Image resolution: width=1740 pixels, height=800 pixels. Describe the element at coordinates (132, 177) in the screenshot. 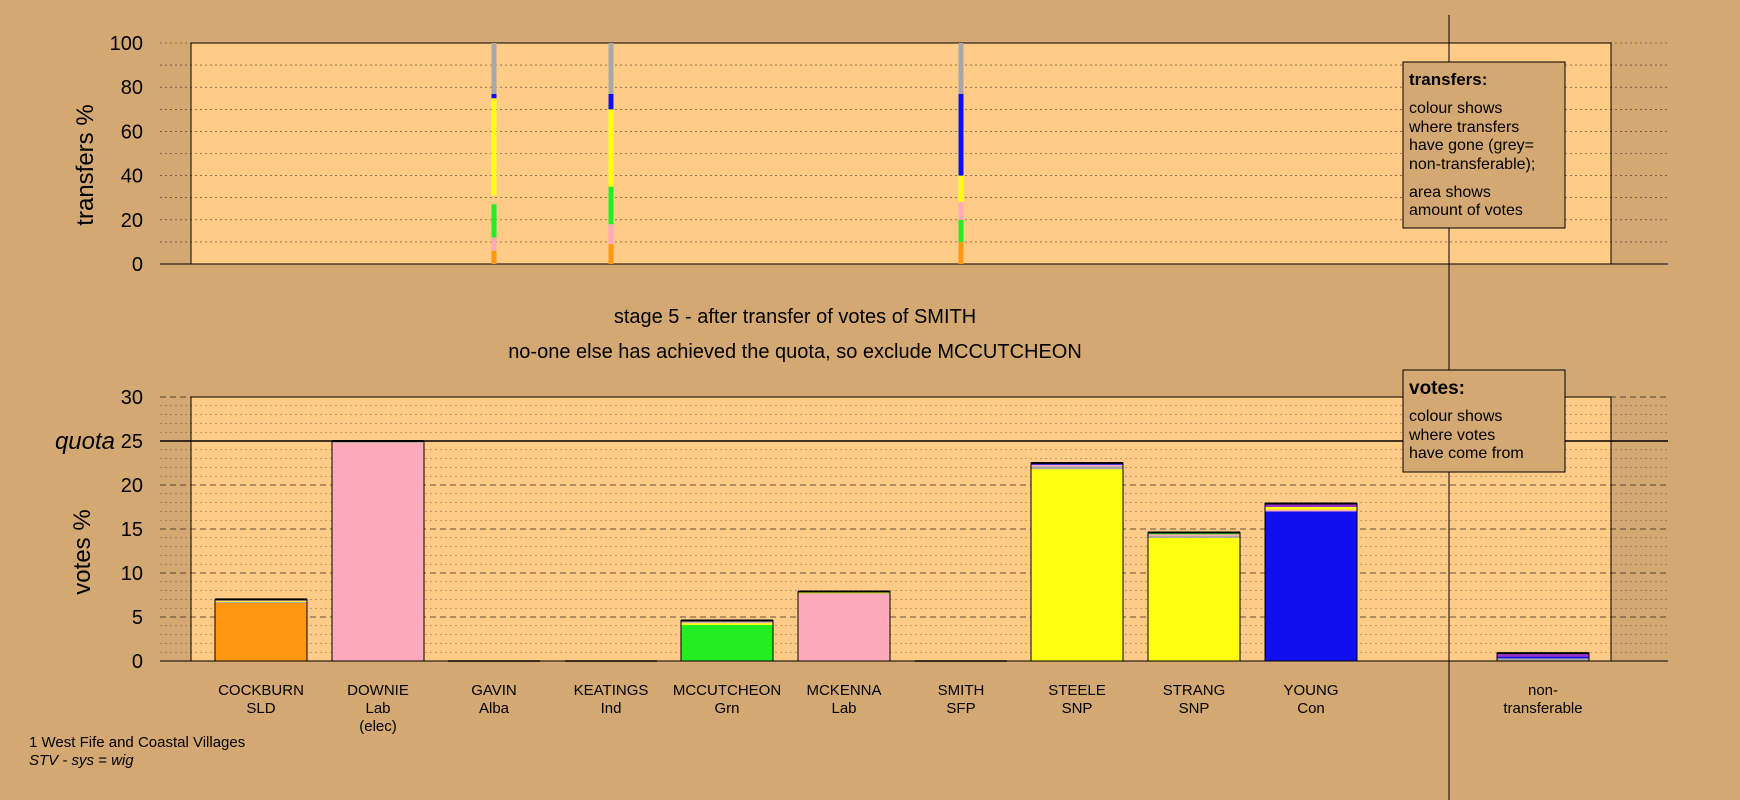

I see `transfers-y-tick: 40` at that location.